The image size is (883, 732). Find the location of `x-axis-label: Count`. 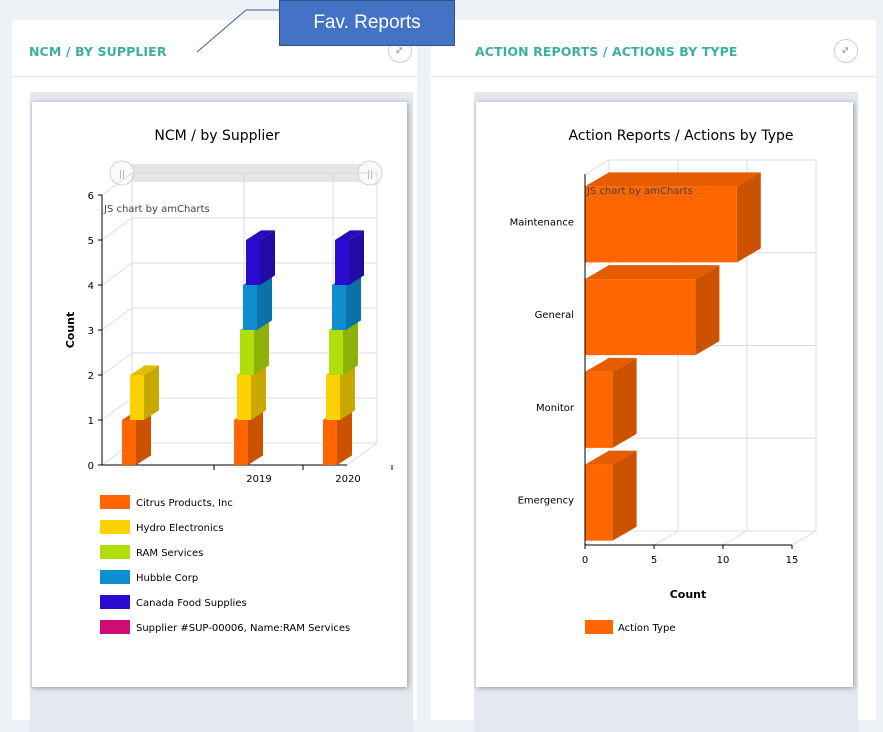

x-axis-label: Count is located at coordinates (688, 594).